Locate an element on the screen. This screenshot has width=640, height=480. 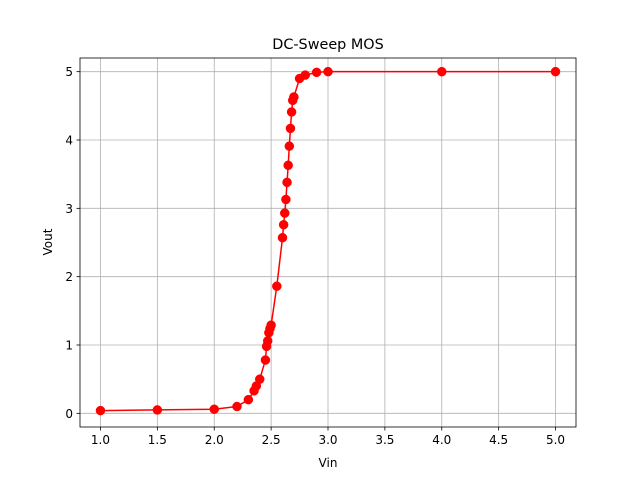
x-tick-label: 3.5 is located at coordinates (384, 440).